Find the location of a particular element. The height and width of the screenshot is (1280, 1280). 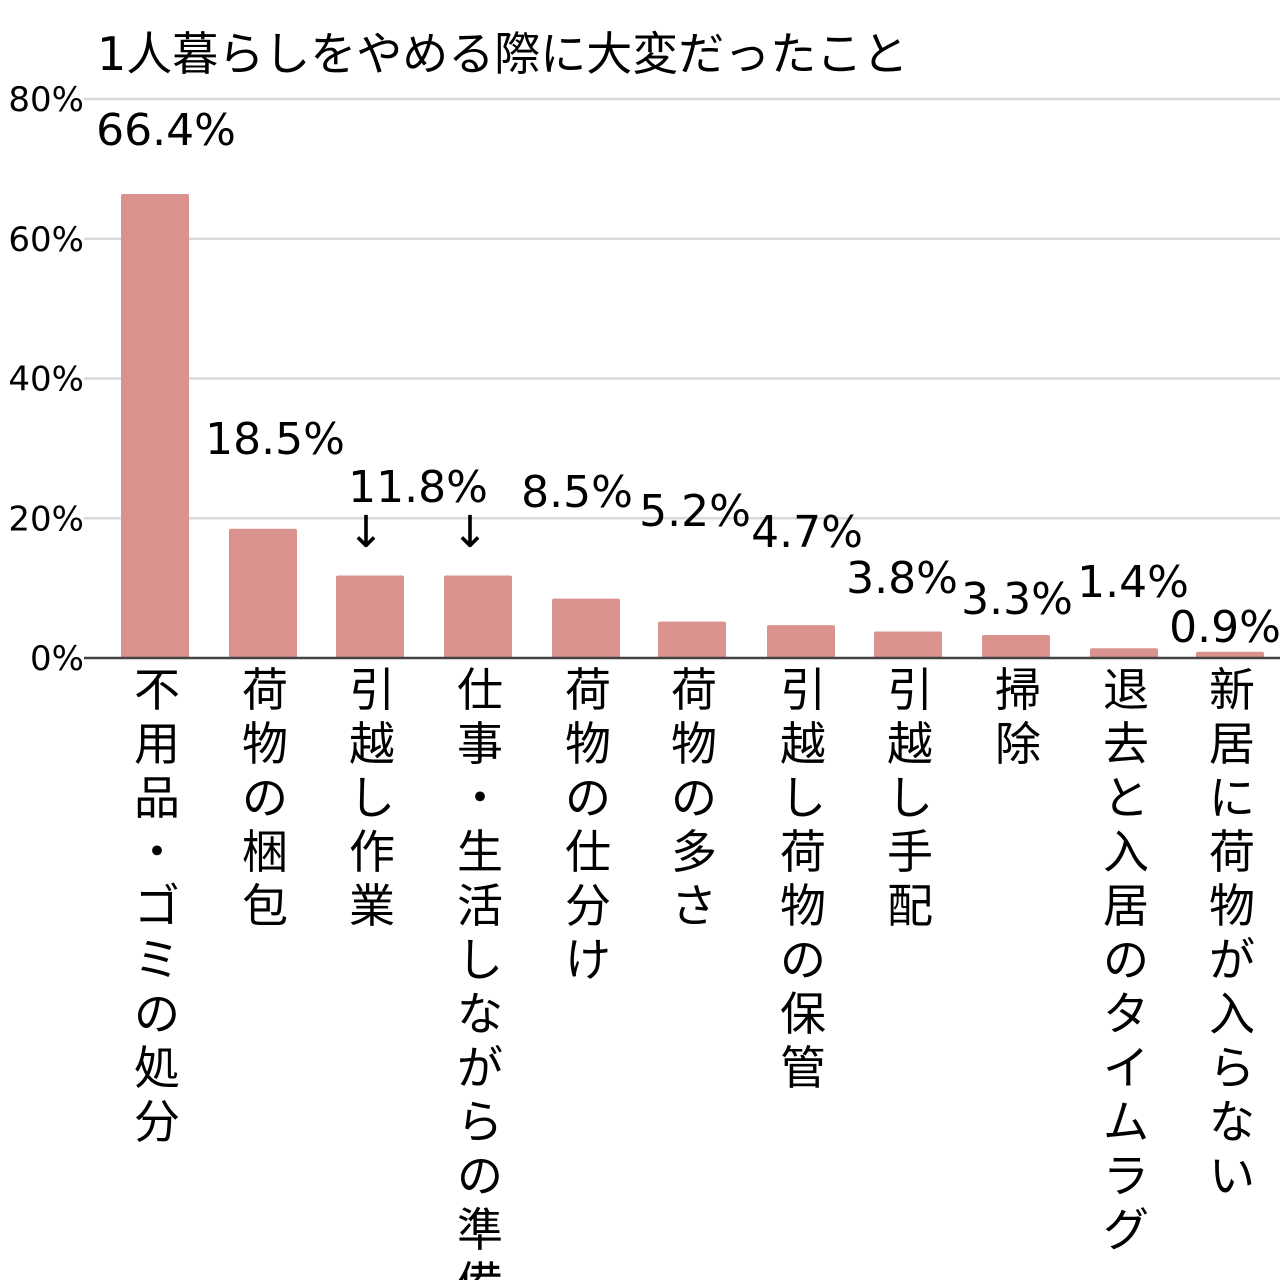

category-label: 荷物の多さ is located at coordinates (694, 798).